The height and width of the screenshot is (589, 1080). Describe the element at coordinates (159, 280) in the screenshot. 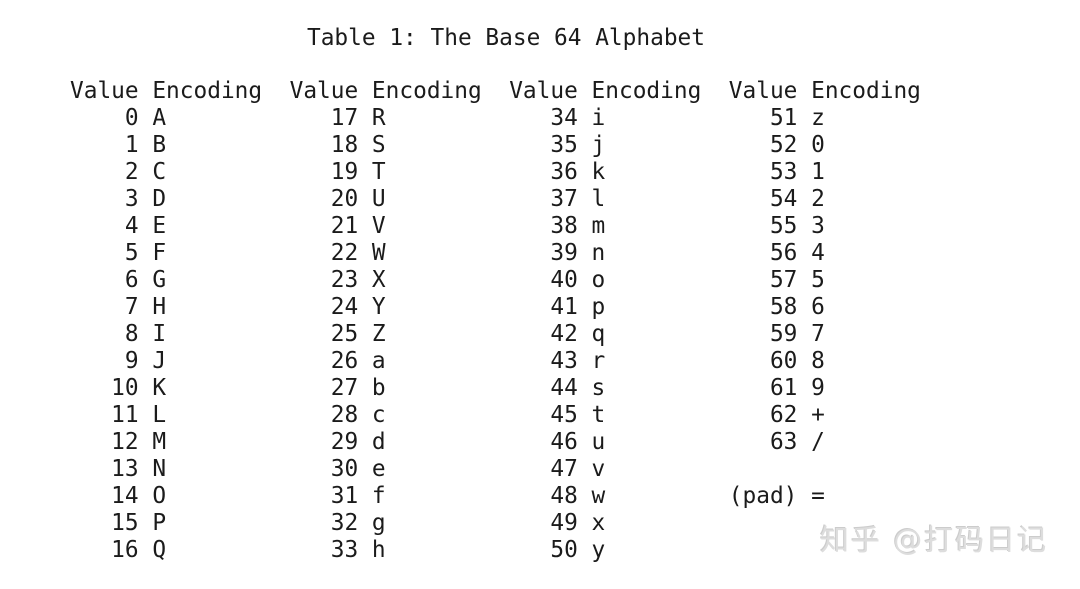

I see `encoding-cell: G` at that location.